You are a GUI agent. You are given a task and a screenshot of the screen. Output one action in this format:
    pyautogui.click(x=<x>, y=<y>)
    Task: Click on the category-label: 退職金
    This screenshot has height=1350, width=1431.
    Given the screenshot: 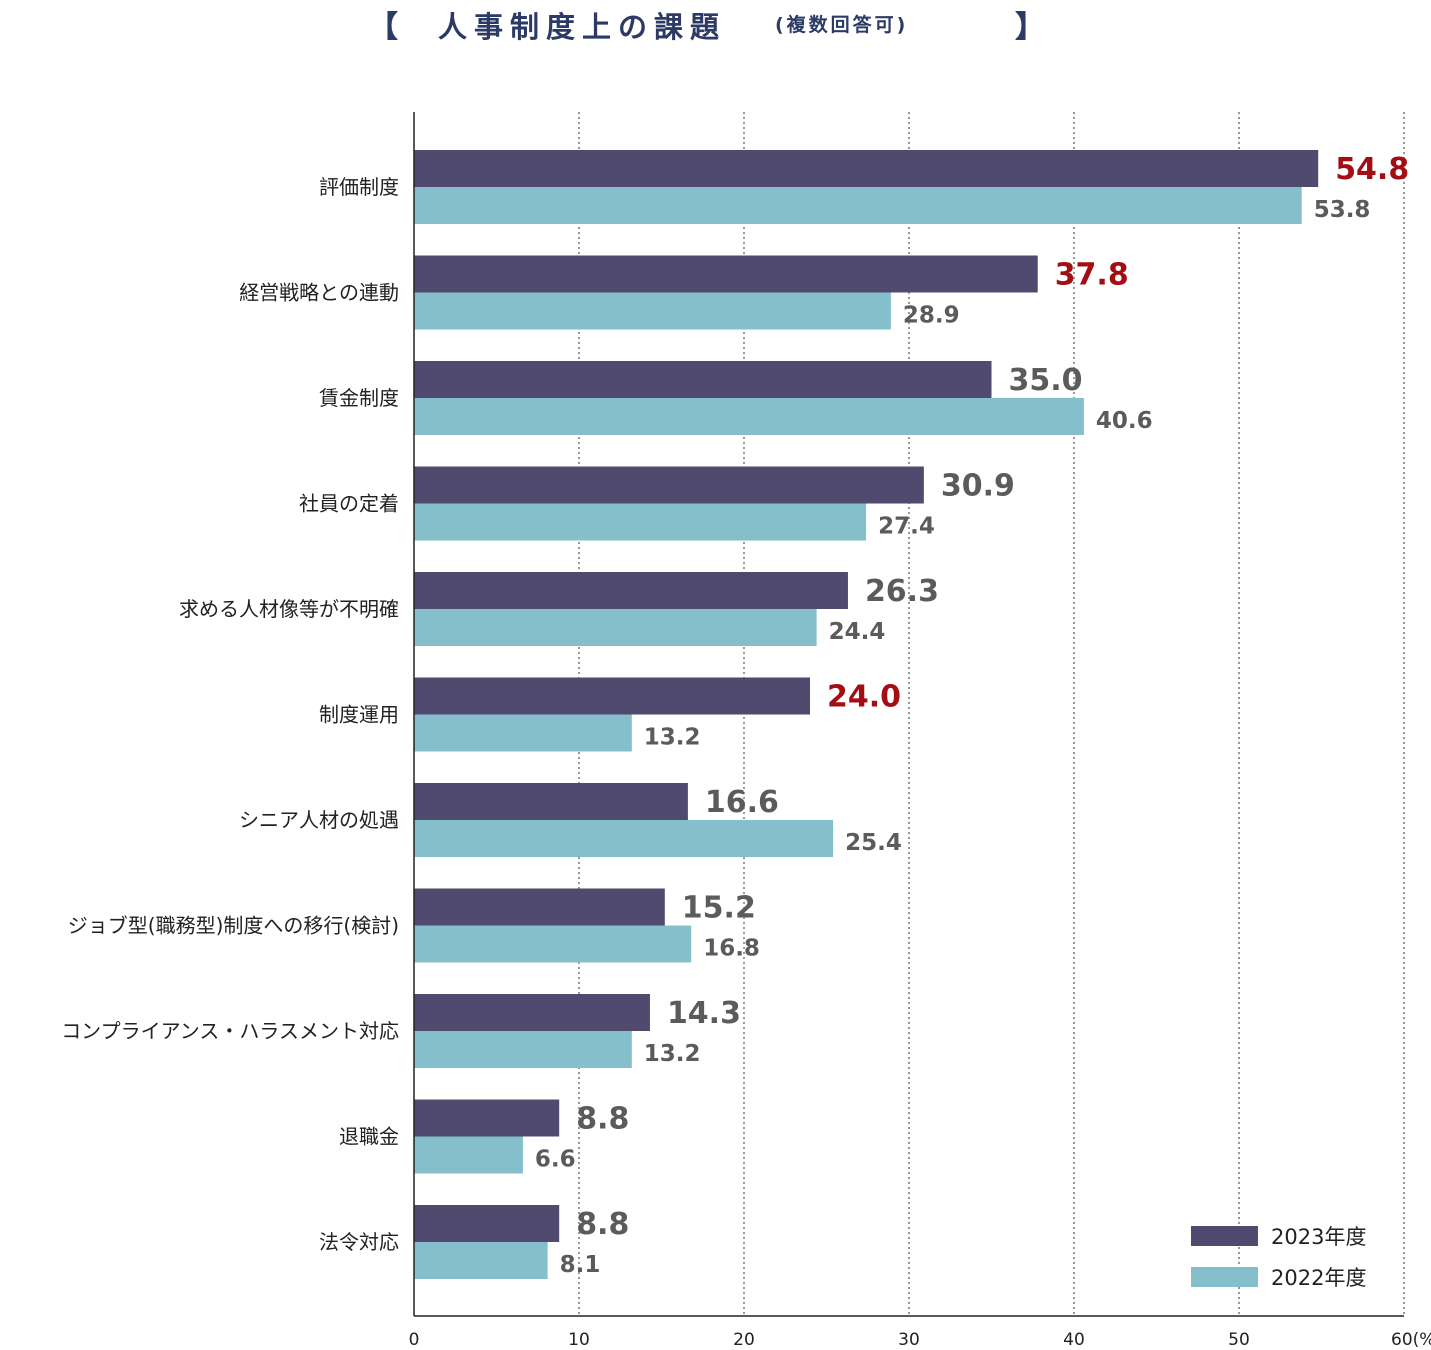 What is the action you would take?
    pyautogui.click(x=369, y=1137)
    